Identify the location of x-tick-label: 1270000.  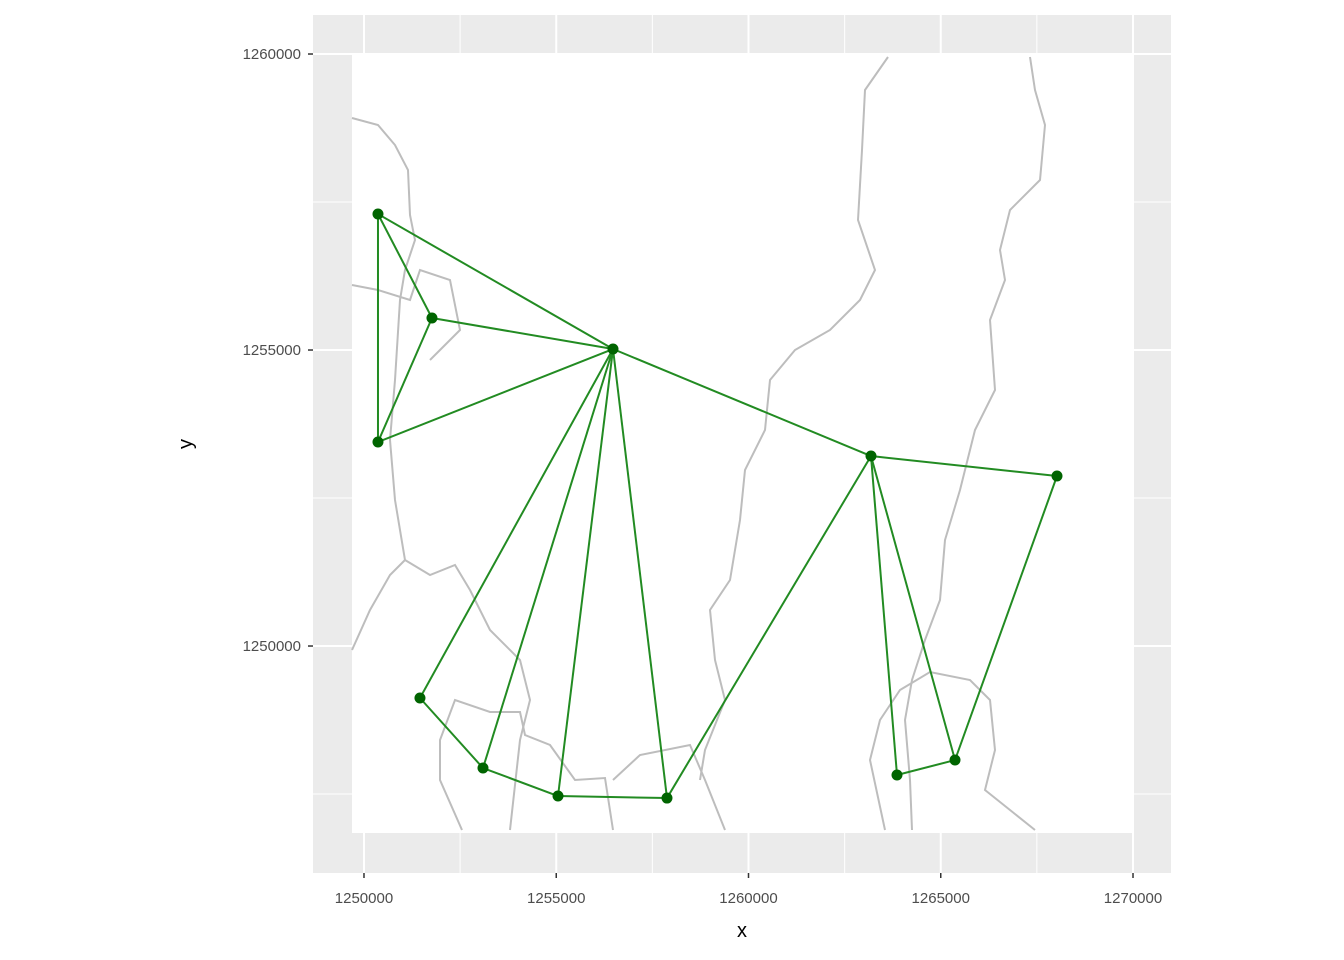
(1133, 898).